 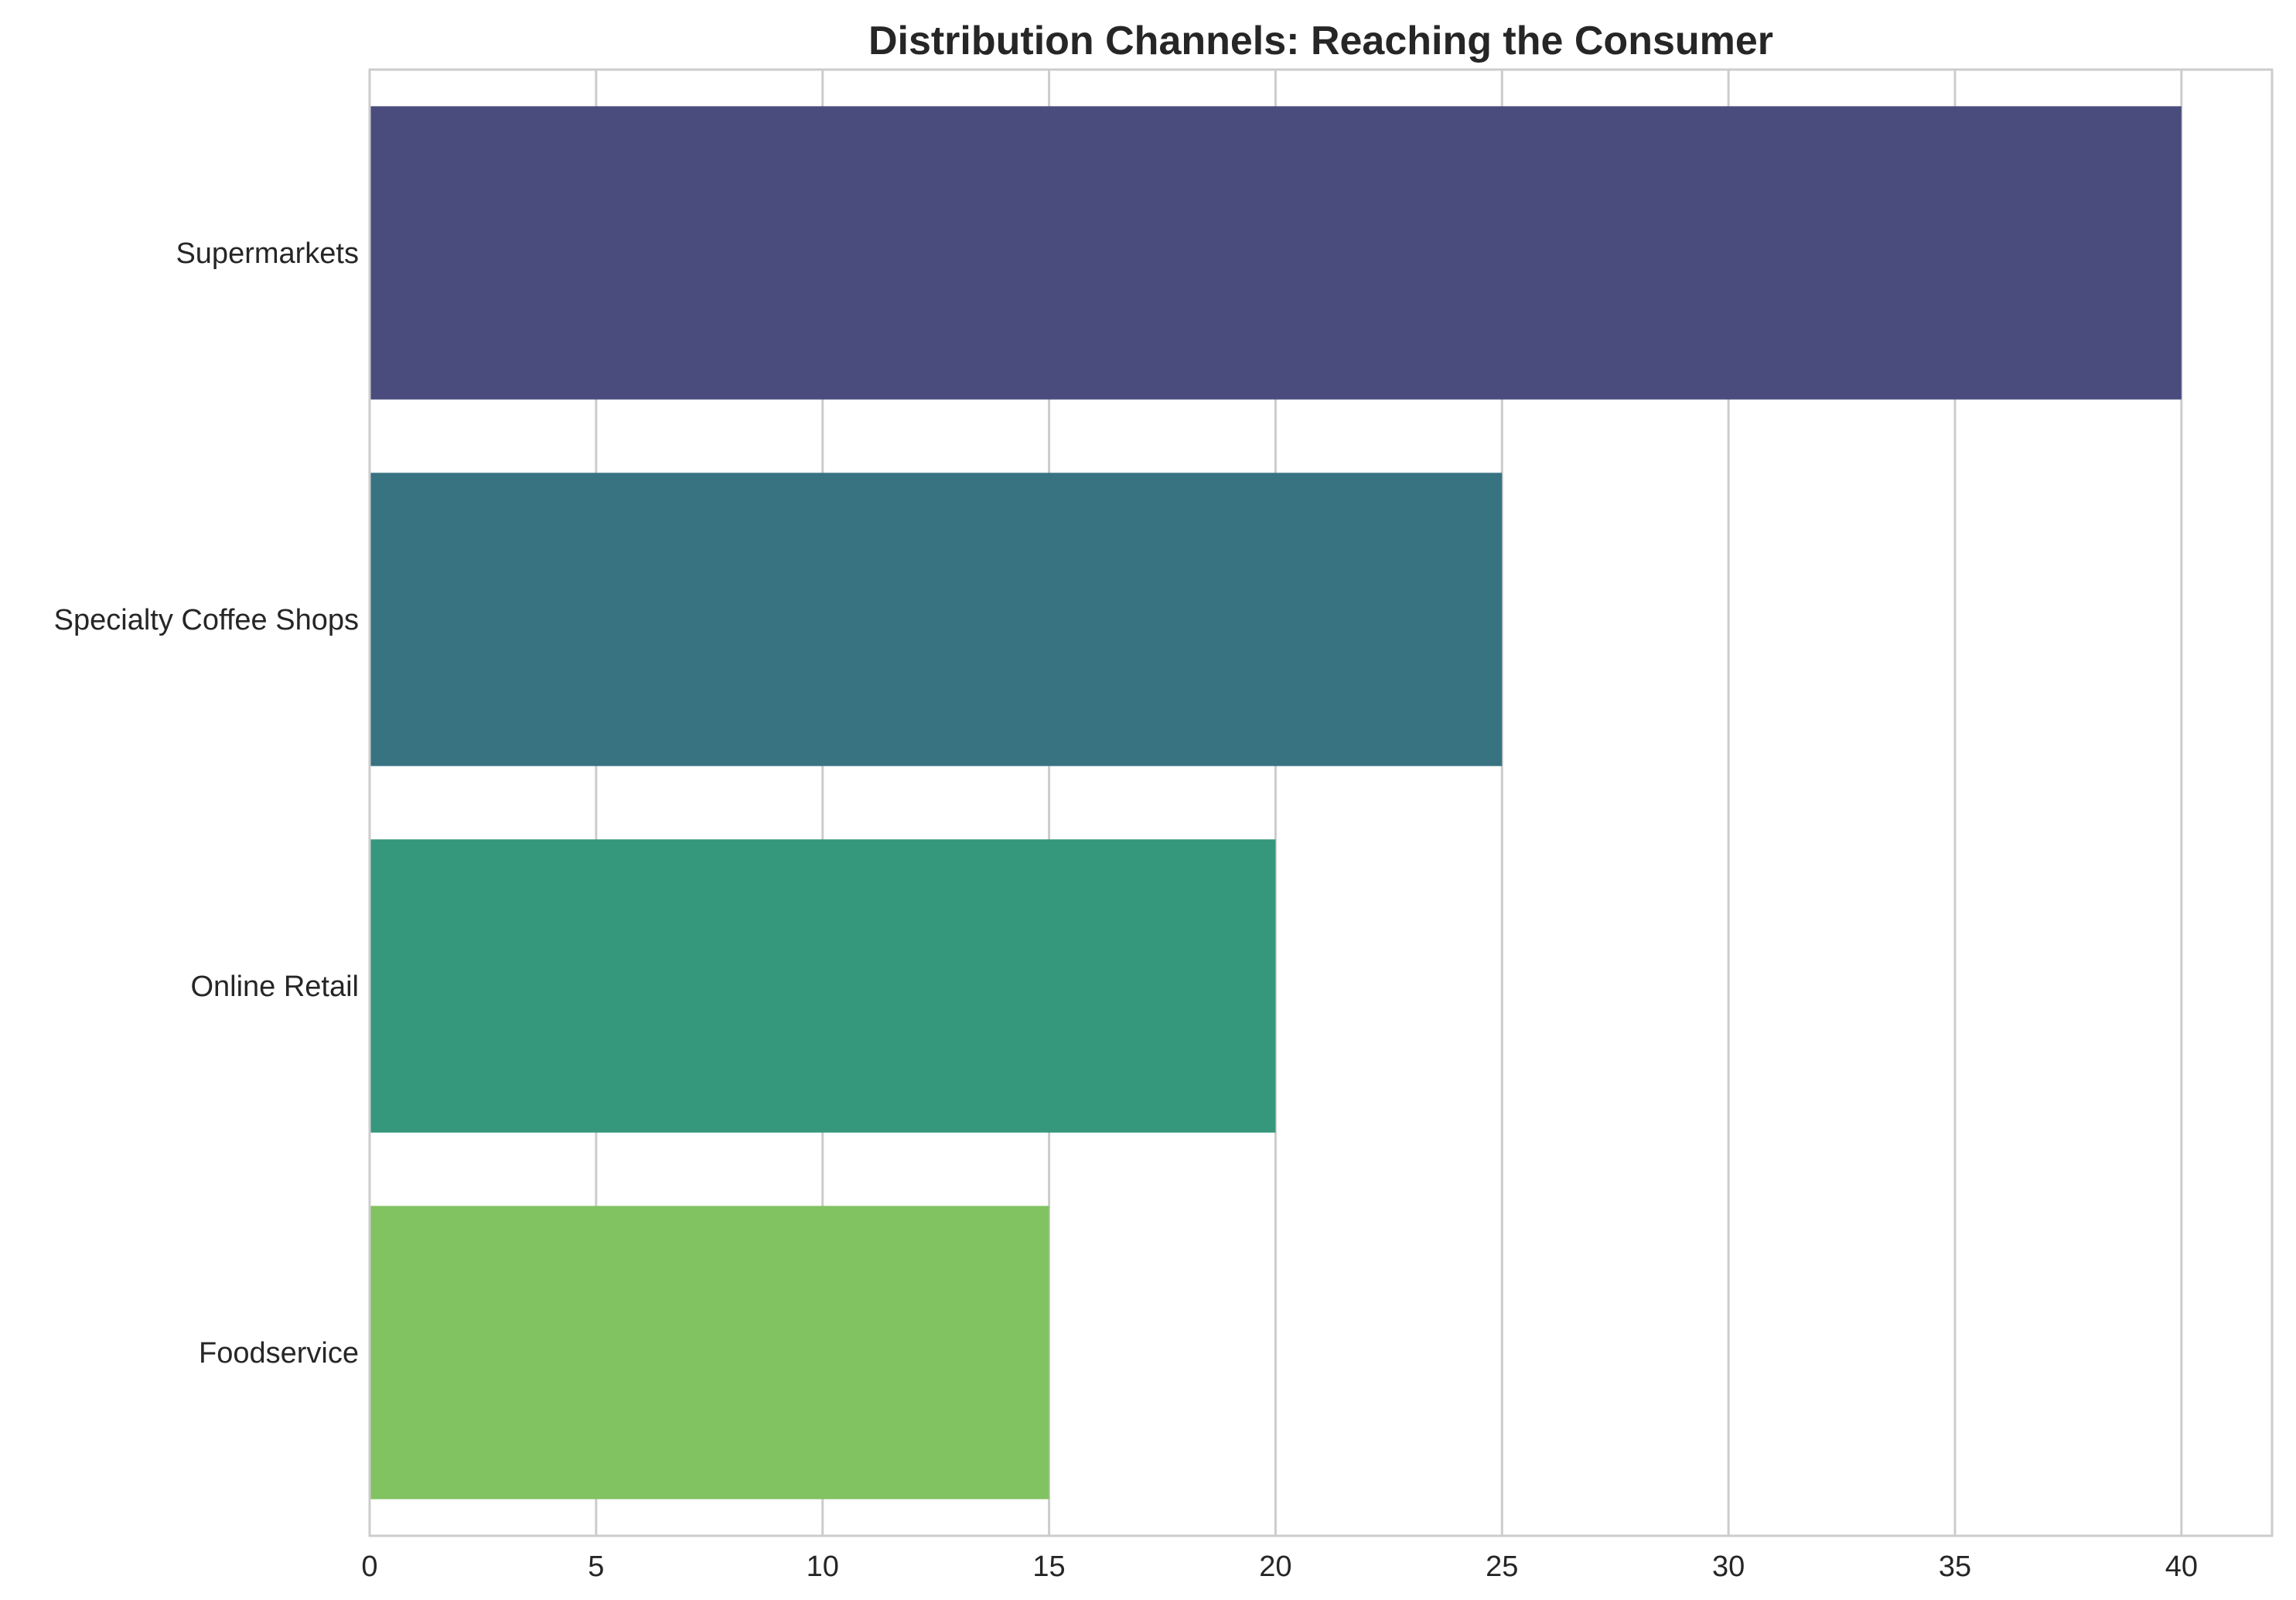 I want to click on bar-specialty-coffee-shops, so click(x=936, y=619).